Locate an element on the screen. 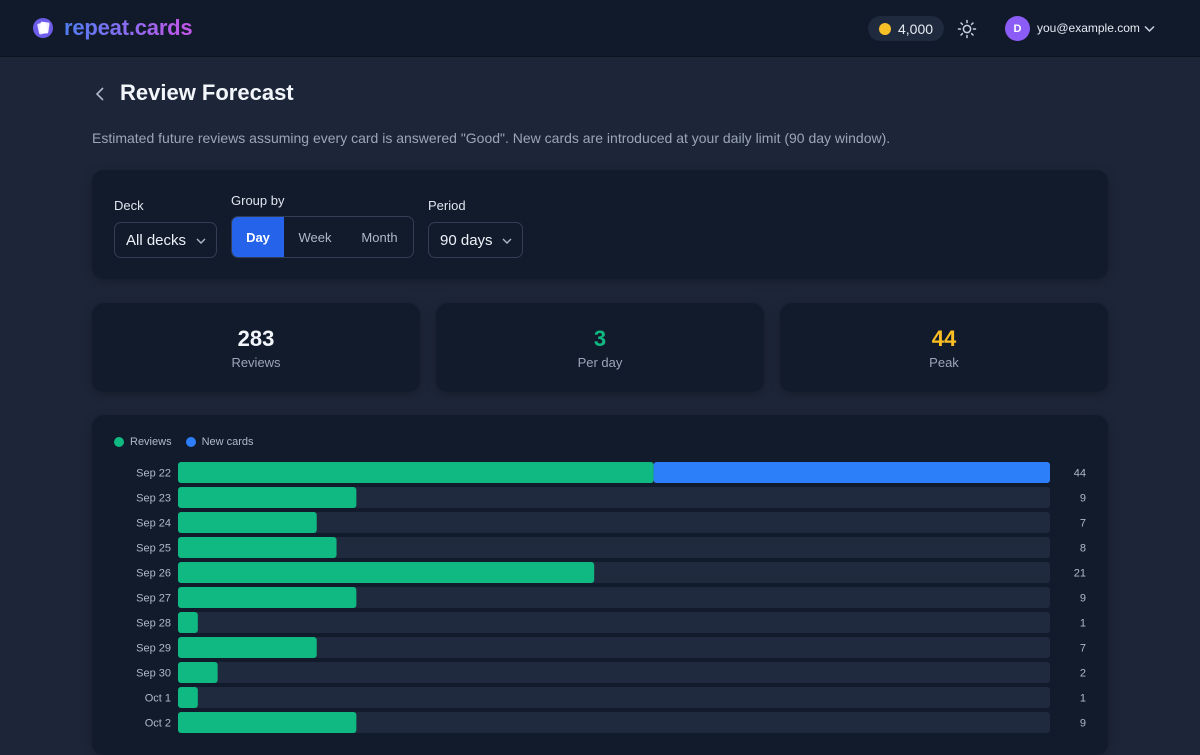 This screenshot has height=755, width=1200. bar-new-cards is located at coordinates (851, 472).